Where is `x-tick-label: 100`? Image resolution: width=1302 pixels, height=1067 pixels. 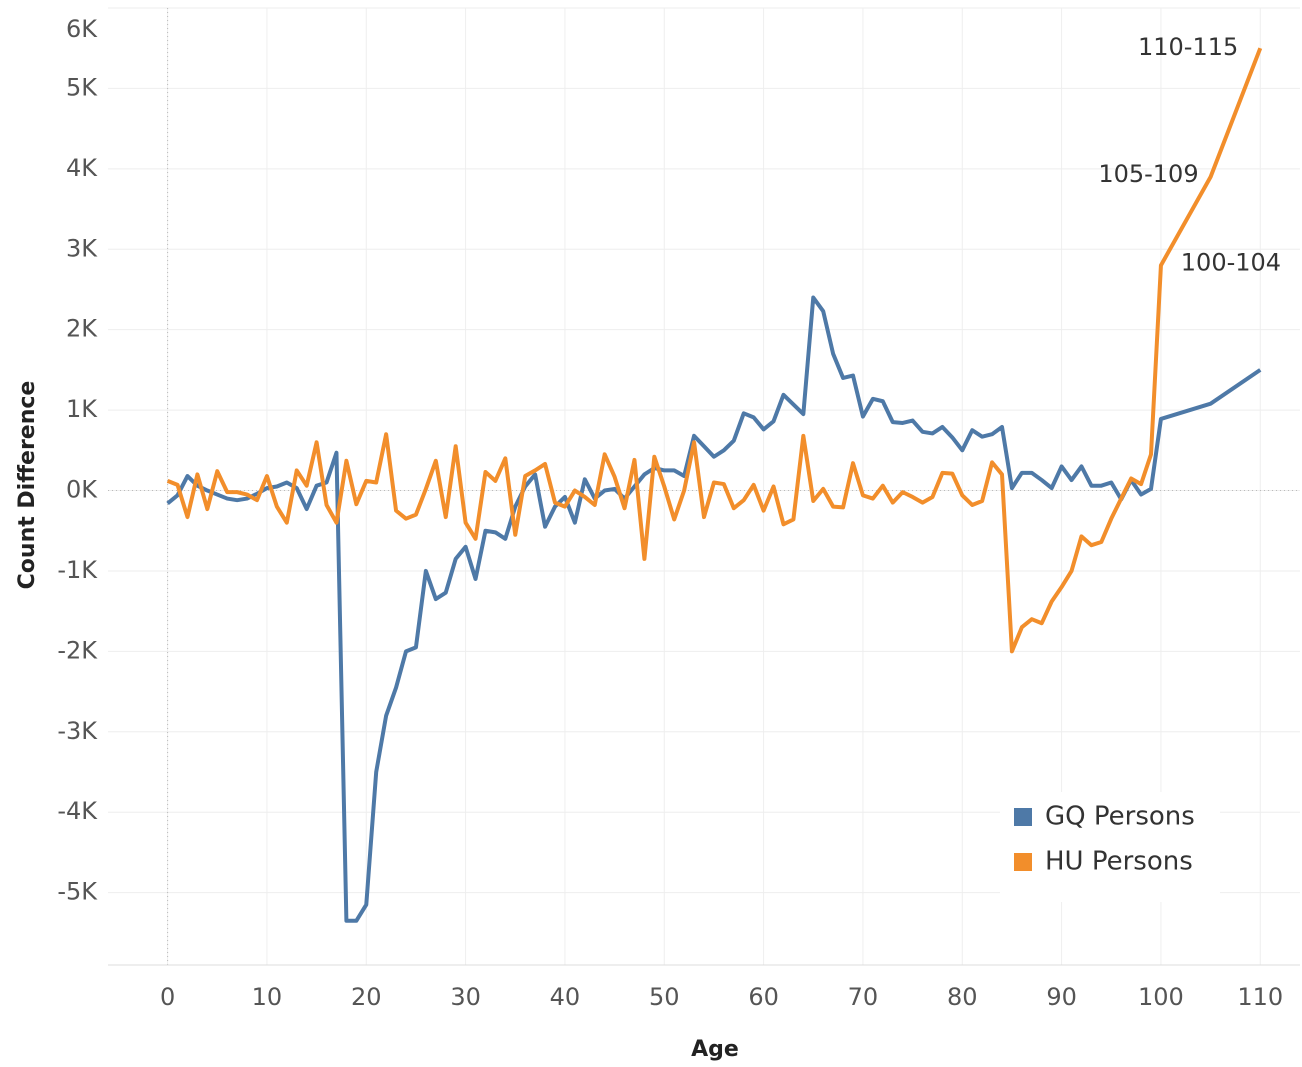 x-tick-label: 100 is located at coordinates (1161, 997).